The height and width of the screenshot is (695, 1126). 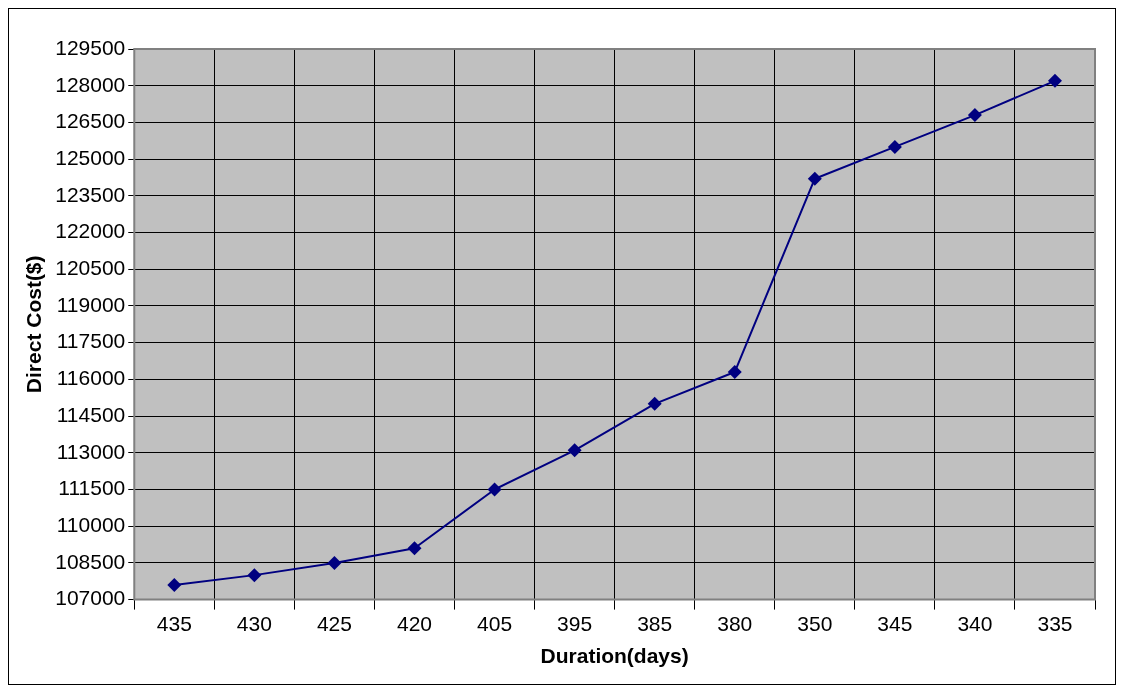 I want to click on y-tick-label: 123500, so click(x=90, y=194).